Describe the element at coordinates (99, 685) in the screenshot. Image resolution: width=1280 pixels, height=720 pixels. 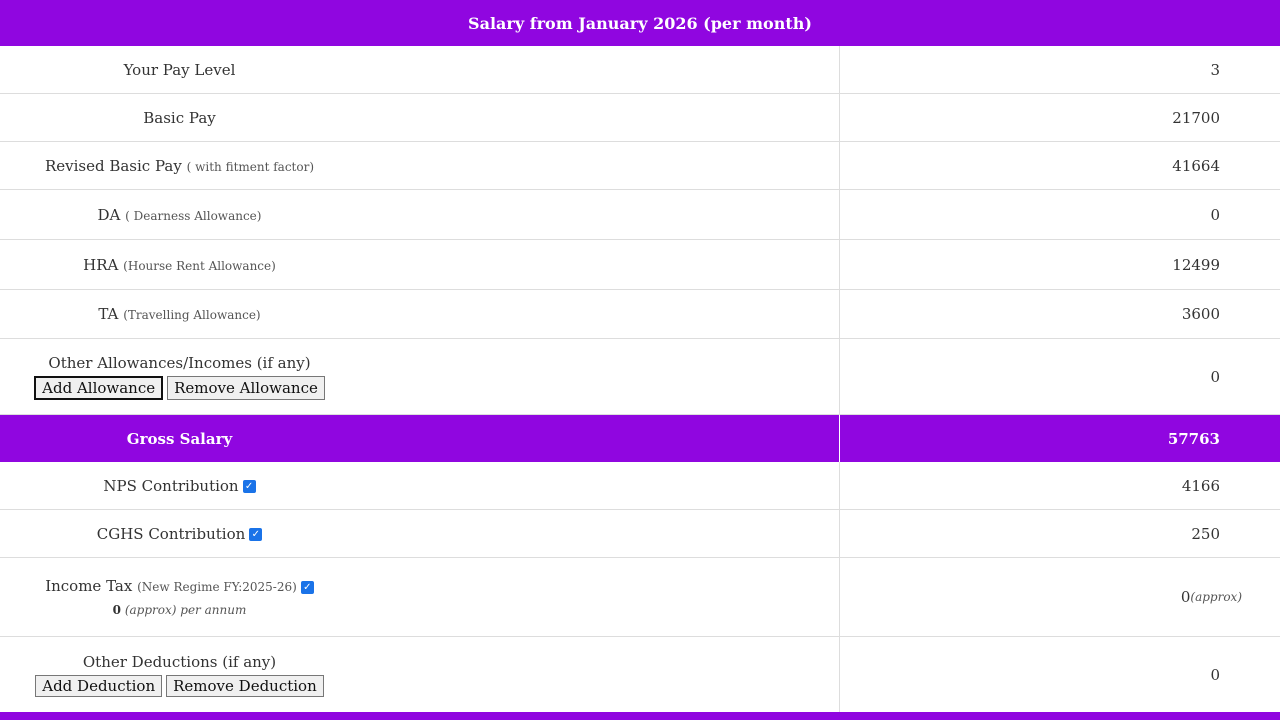
I see `add-deduction-button: Add Deduction` at that location.